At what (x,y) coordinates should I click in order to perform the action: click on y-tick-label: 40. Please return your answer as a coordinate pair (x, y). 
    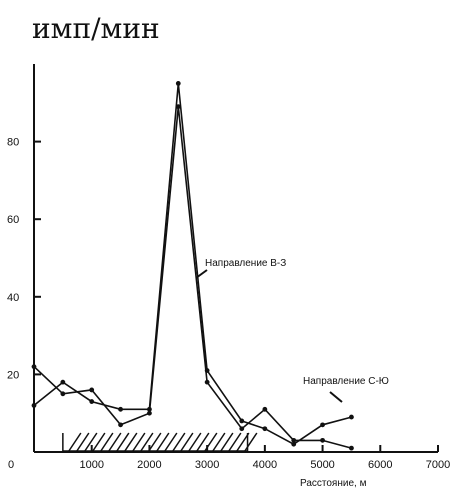
    Looking at the image, I should click on (13, 298).